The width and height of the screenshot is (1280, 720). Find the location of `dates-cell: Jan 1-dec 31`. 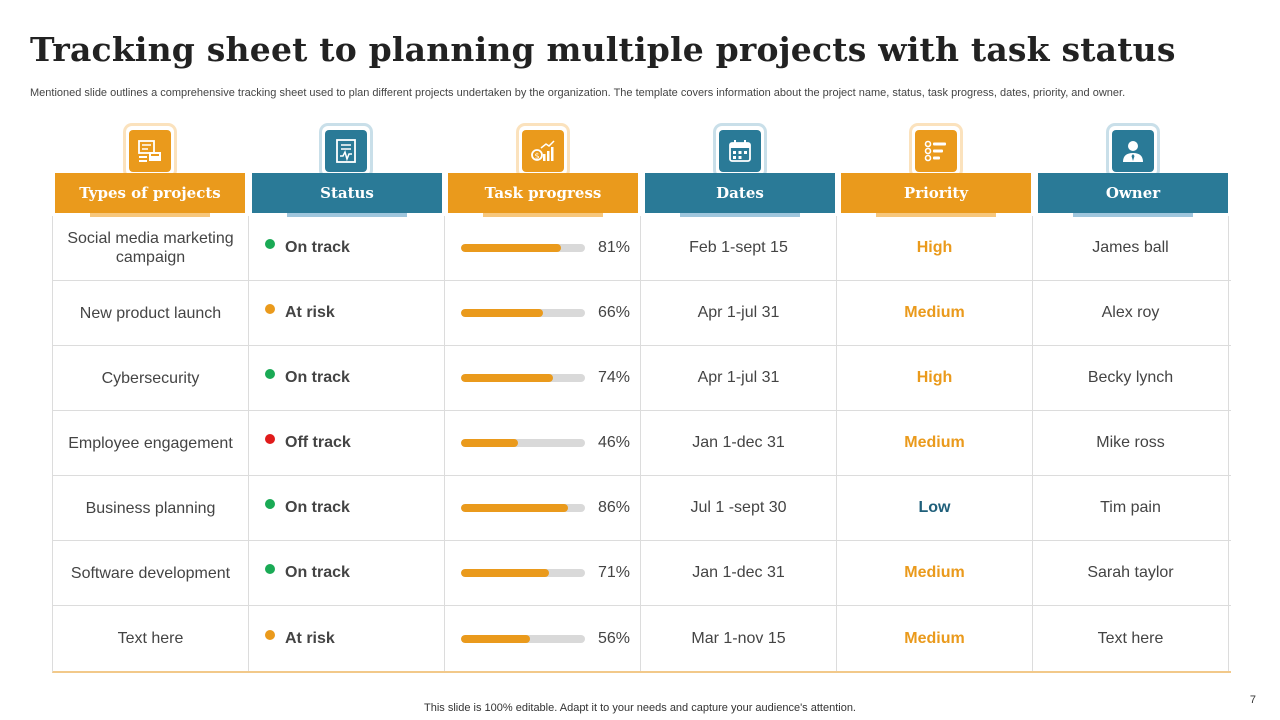

dates-cell: Jan 1-dec 31 is located at coordinates (739, 573).